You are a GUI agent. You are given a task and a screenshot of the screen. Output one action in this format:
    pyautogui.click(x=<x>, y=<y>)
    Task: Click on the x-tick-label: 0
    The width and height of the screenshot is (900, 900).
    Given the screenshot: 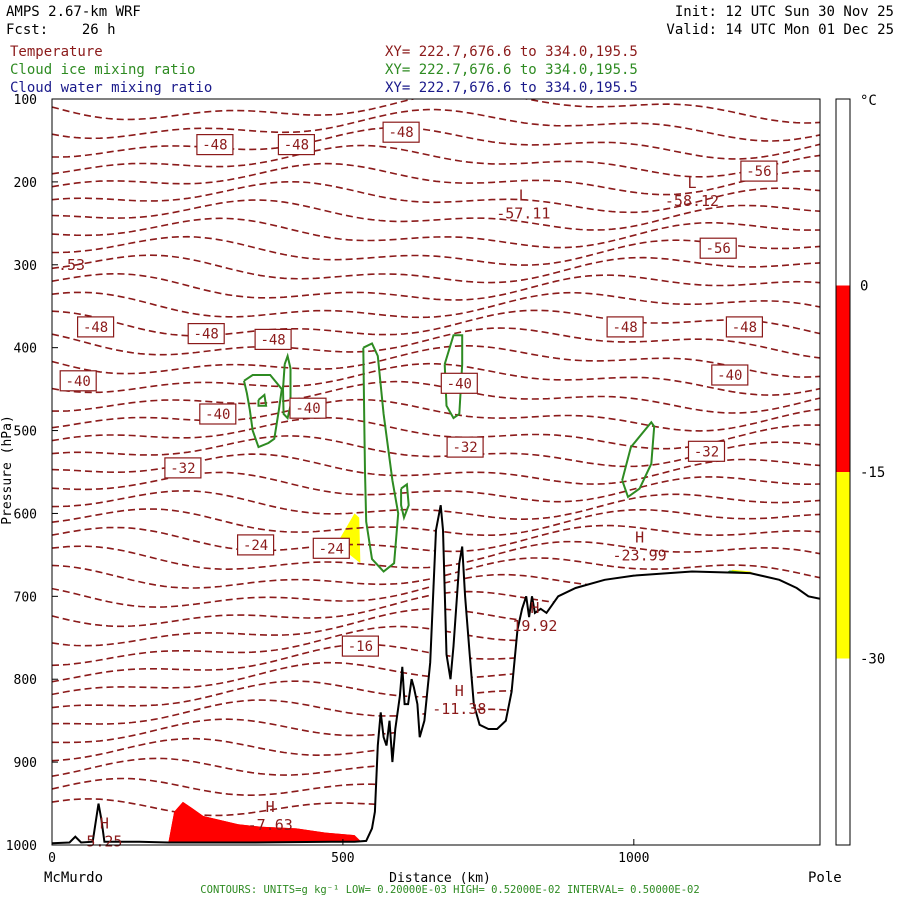 What is the action you would take?
    pyautogui.click(x=52, y=858)
    